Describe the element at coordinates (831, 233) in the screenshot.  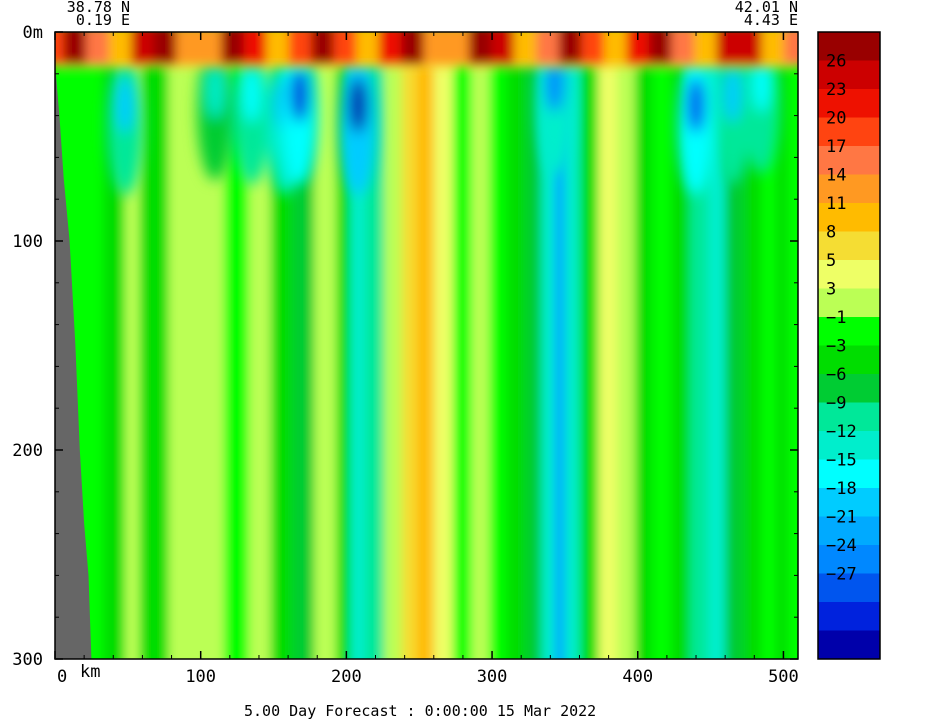
I see `colorbar-label: 8` at that location.